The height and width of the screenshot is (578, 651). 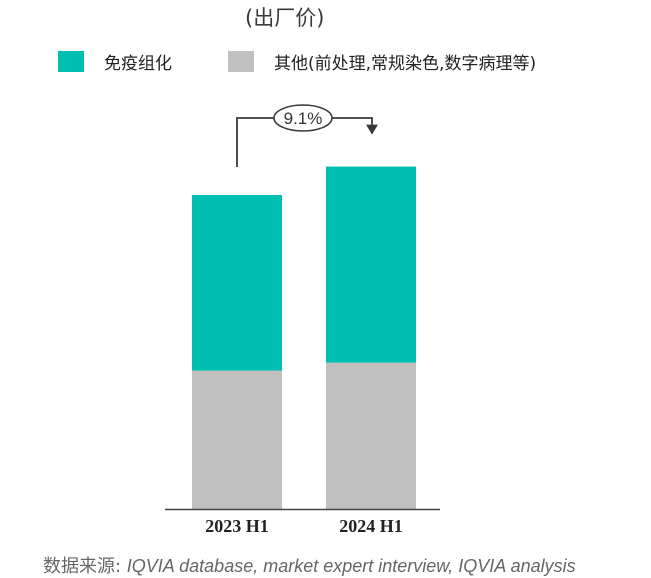 What do you see at coordinates (405, 63) in the screenshot?
I see `legend-label-other: 其他(前处理,常规染色,数字病理等)` at bounding box center [405, 63].